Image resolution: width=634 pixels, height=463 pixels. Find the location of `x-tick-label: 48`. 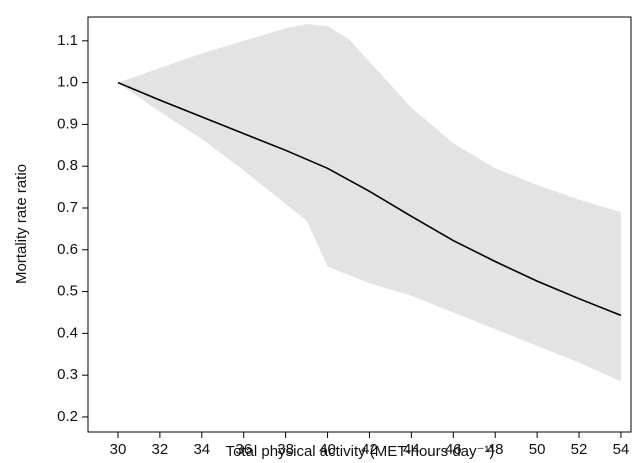

x-tick-label: 48 is located at coordinates (495, 449).